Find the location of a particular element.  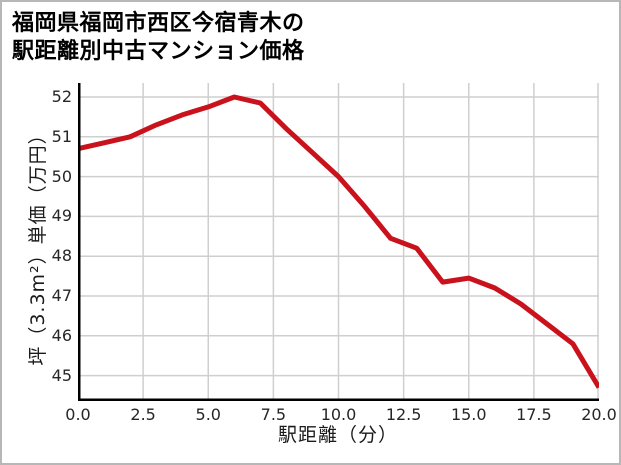

x-tick-label: 17.5 is located at coordinates (534, 414).